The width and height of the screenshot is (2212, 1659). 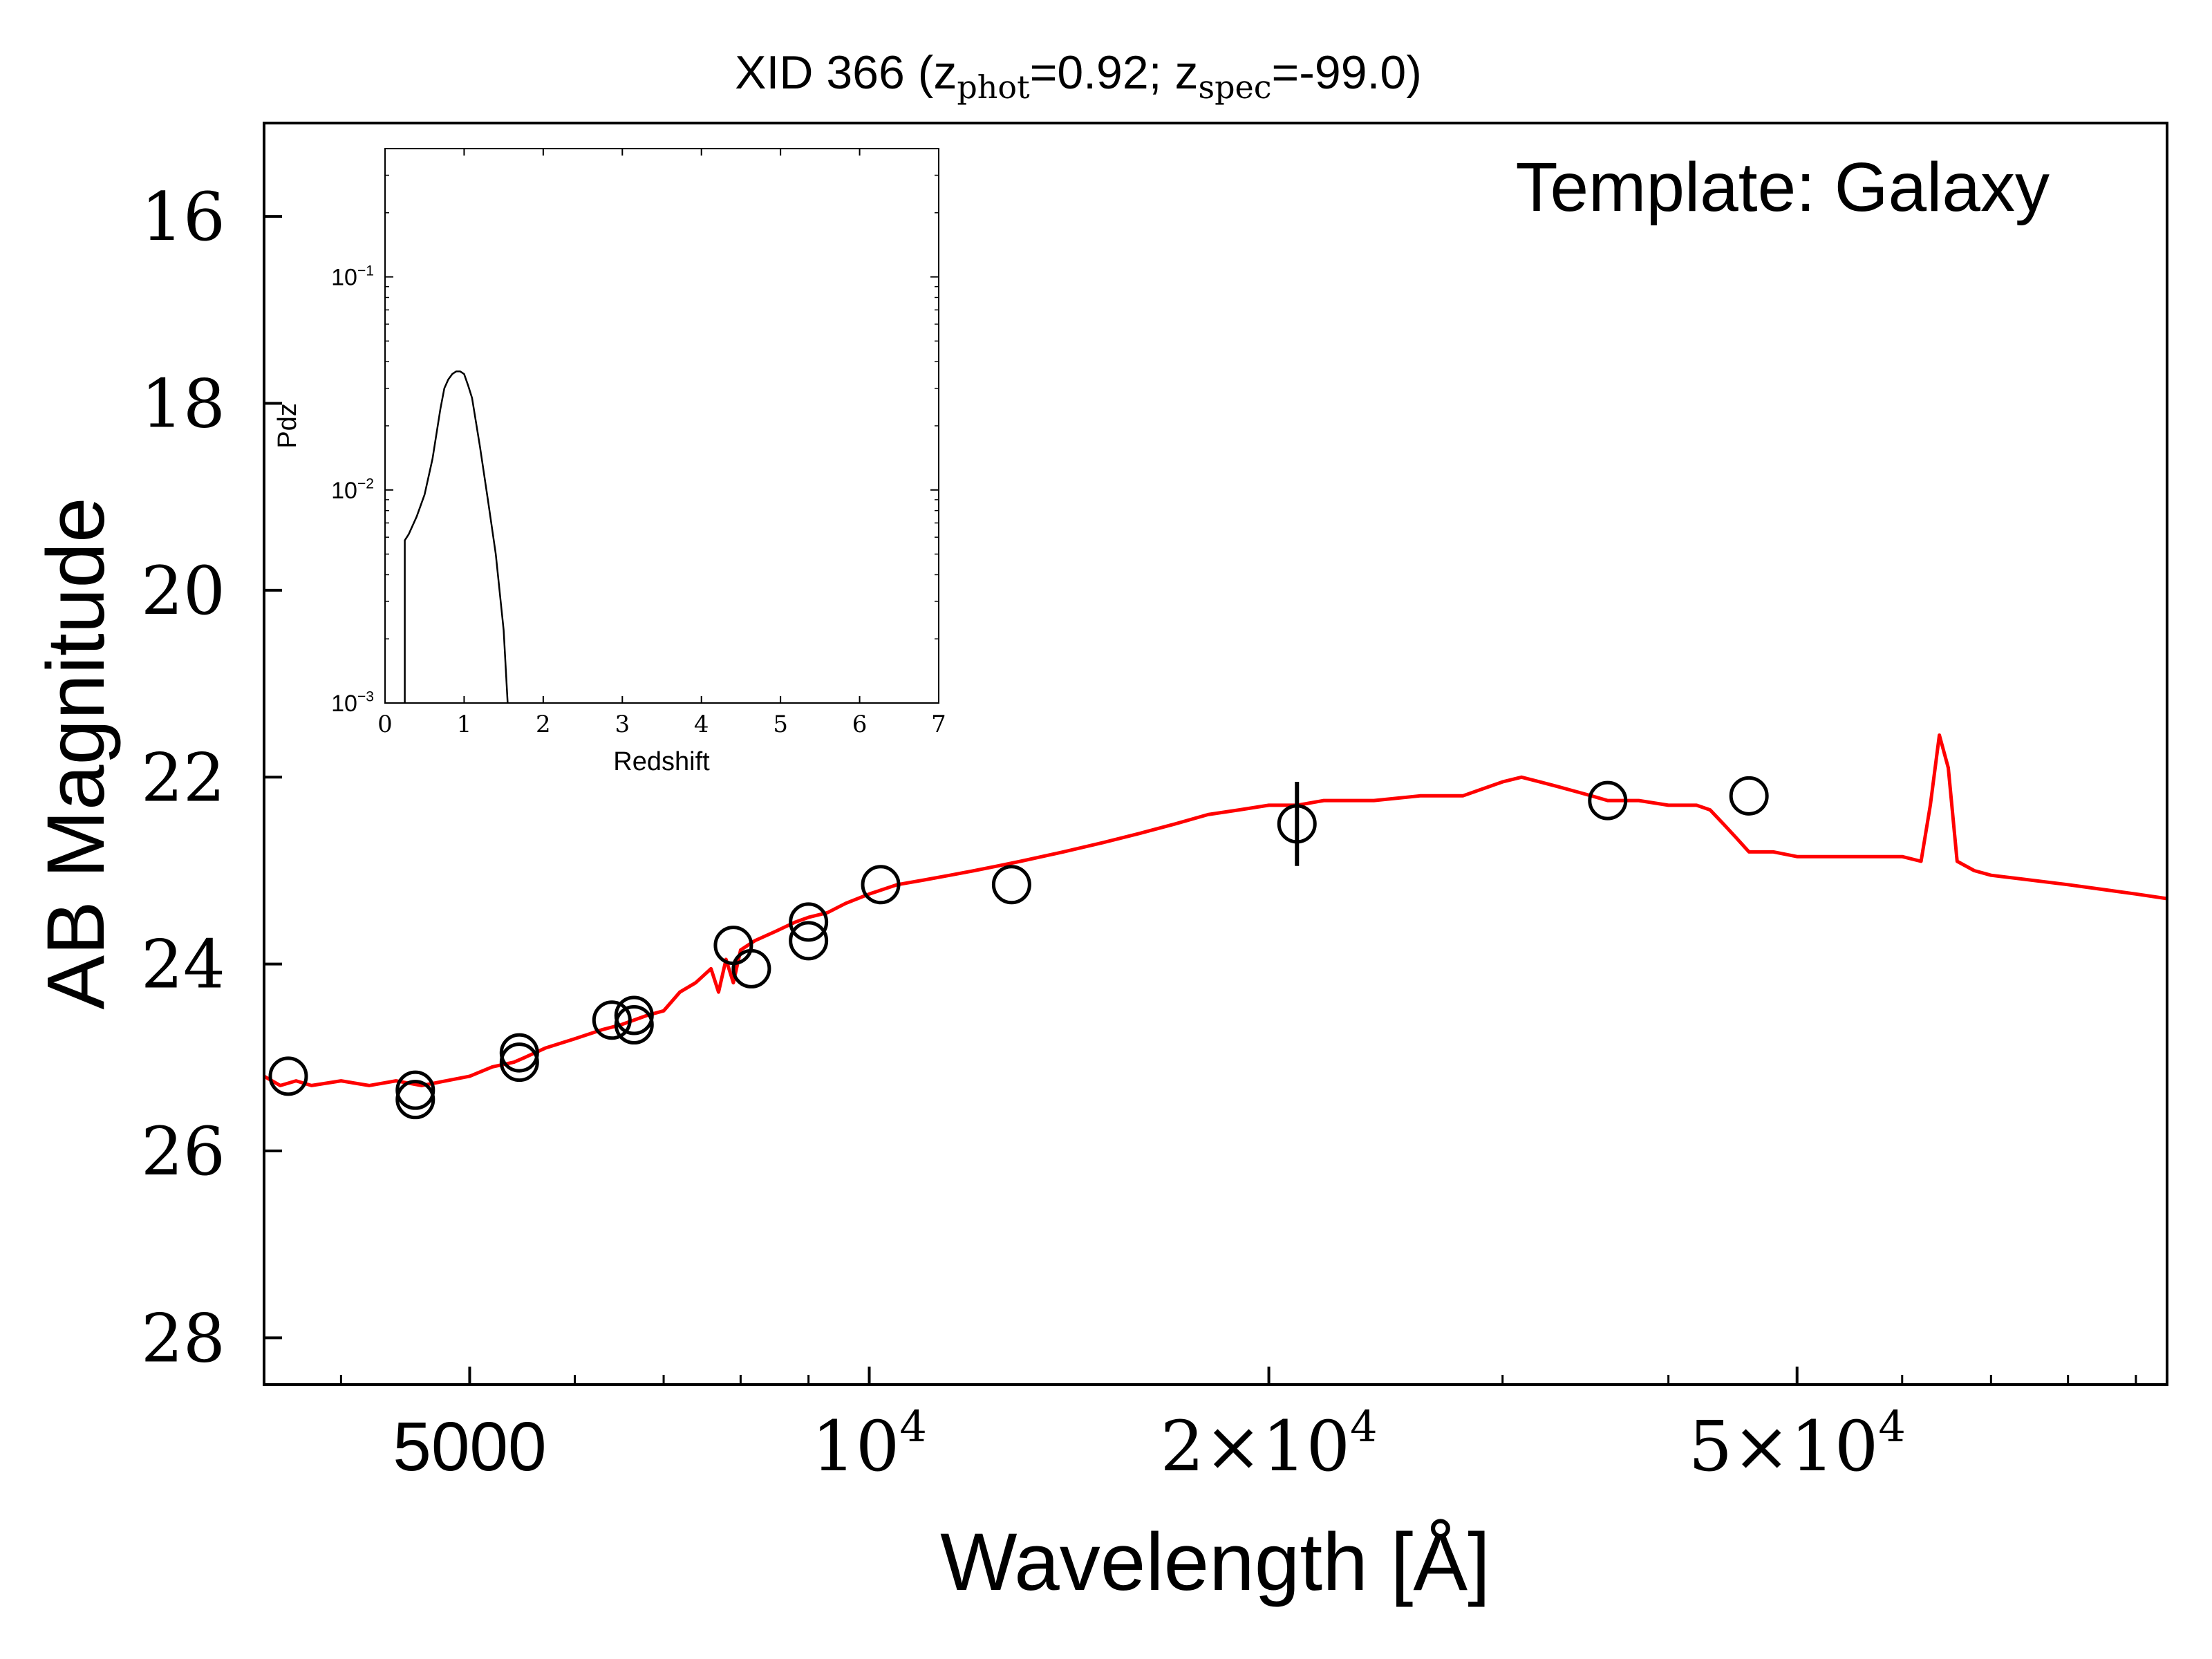 What do you see at coordinates (1797, 1444) in the screenshot?
I see `x-tick-label: 5×10⁴` at bounding box center [1797, 1444].